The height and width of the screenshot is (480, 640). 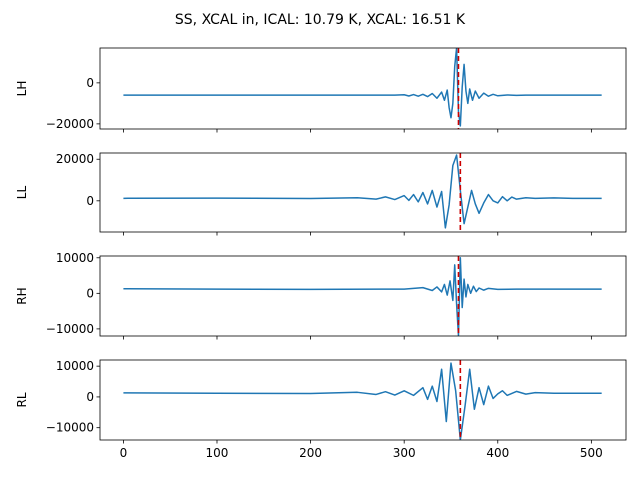 I want to click on series-line-lh, so click(x=362, y=87).